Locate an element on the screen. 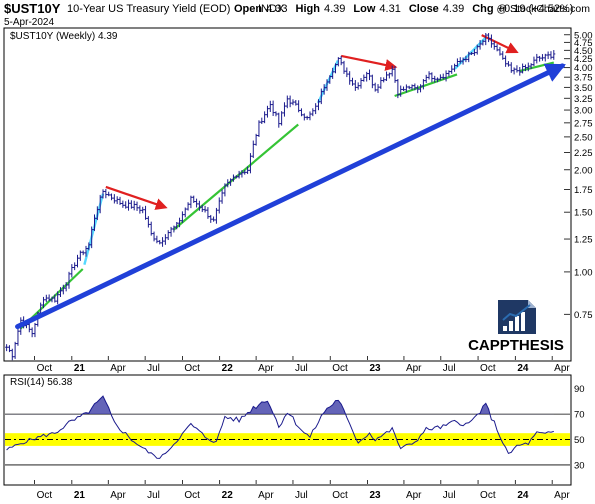 The height and width of the screenshot is (504, 595). watermark-brand: CAPPTHESIS is located at coordinates (516, 345).